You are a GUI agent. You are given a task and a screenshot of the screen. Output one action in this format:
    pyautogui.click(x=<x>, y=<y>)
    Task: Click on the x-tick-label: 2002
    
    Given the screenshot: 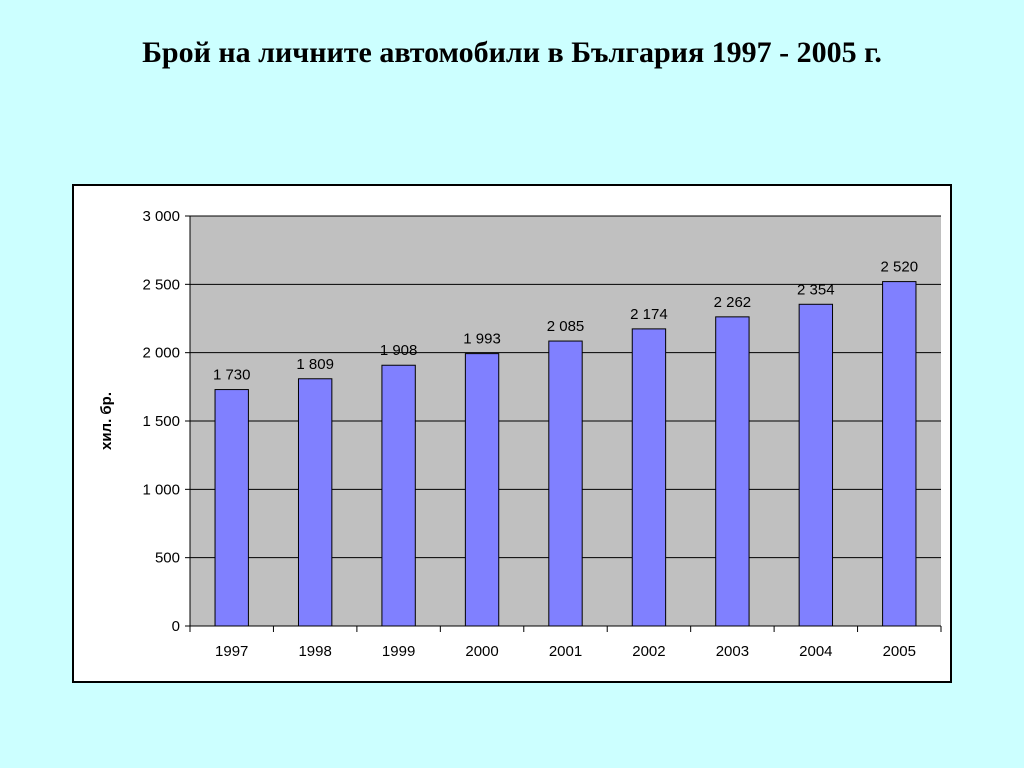 What is the action you would take?
    pyautogui.click(x=648, y=651)
    